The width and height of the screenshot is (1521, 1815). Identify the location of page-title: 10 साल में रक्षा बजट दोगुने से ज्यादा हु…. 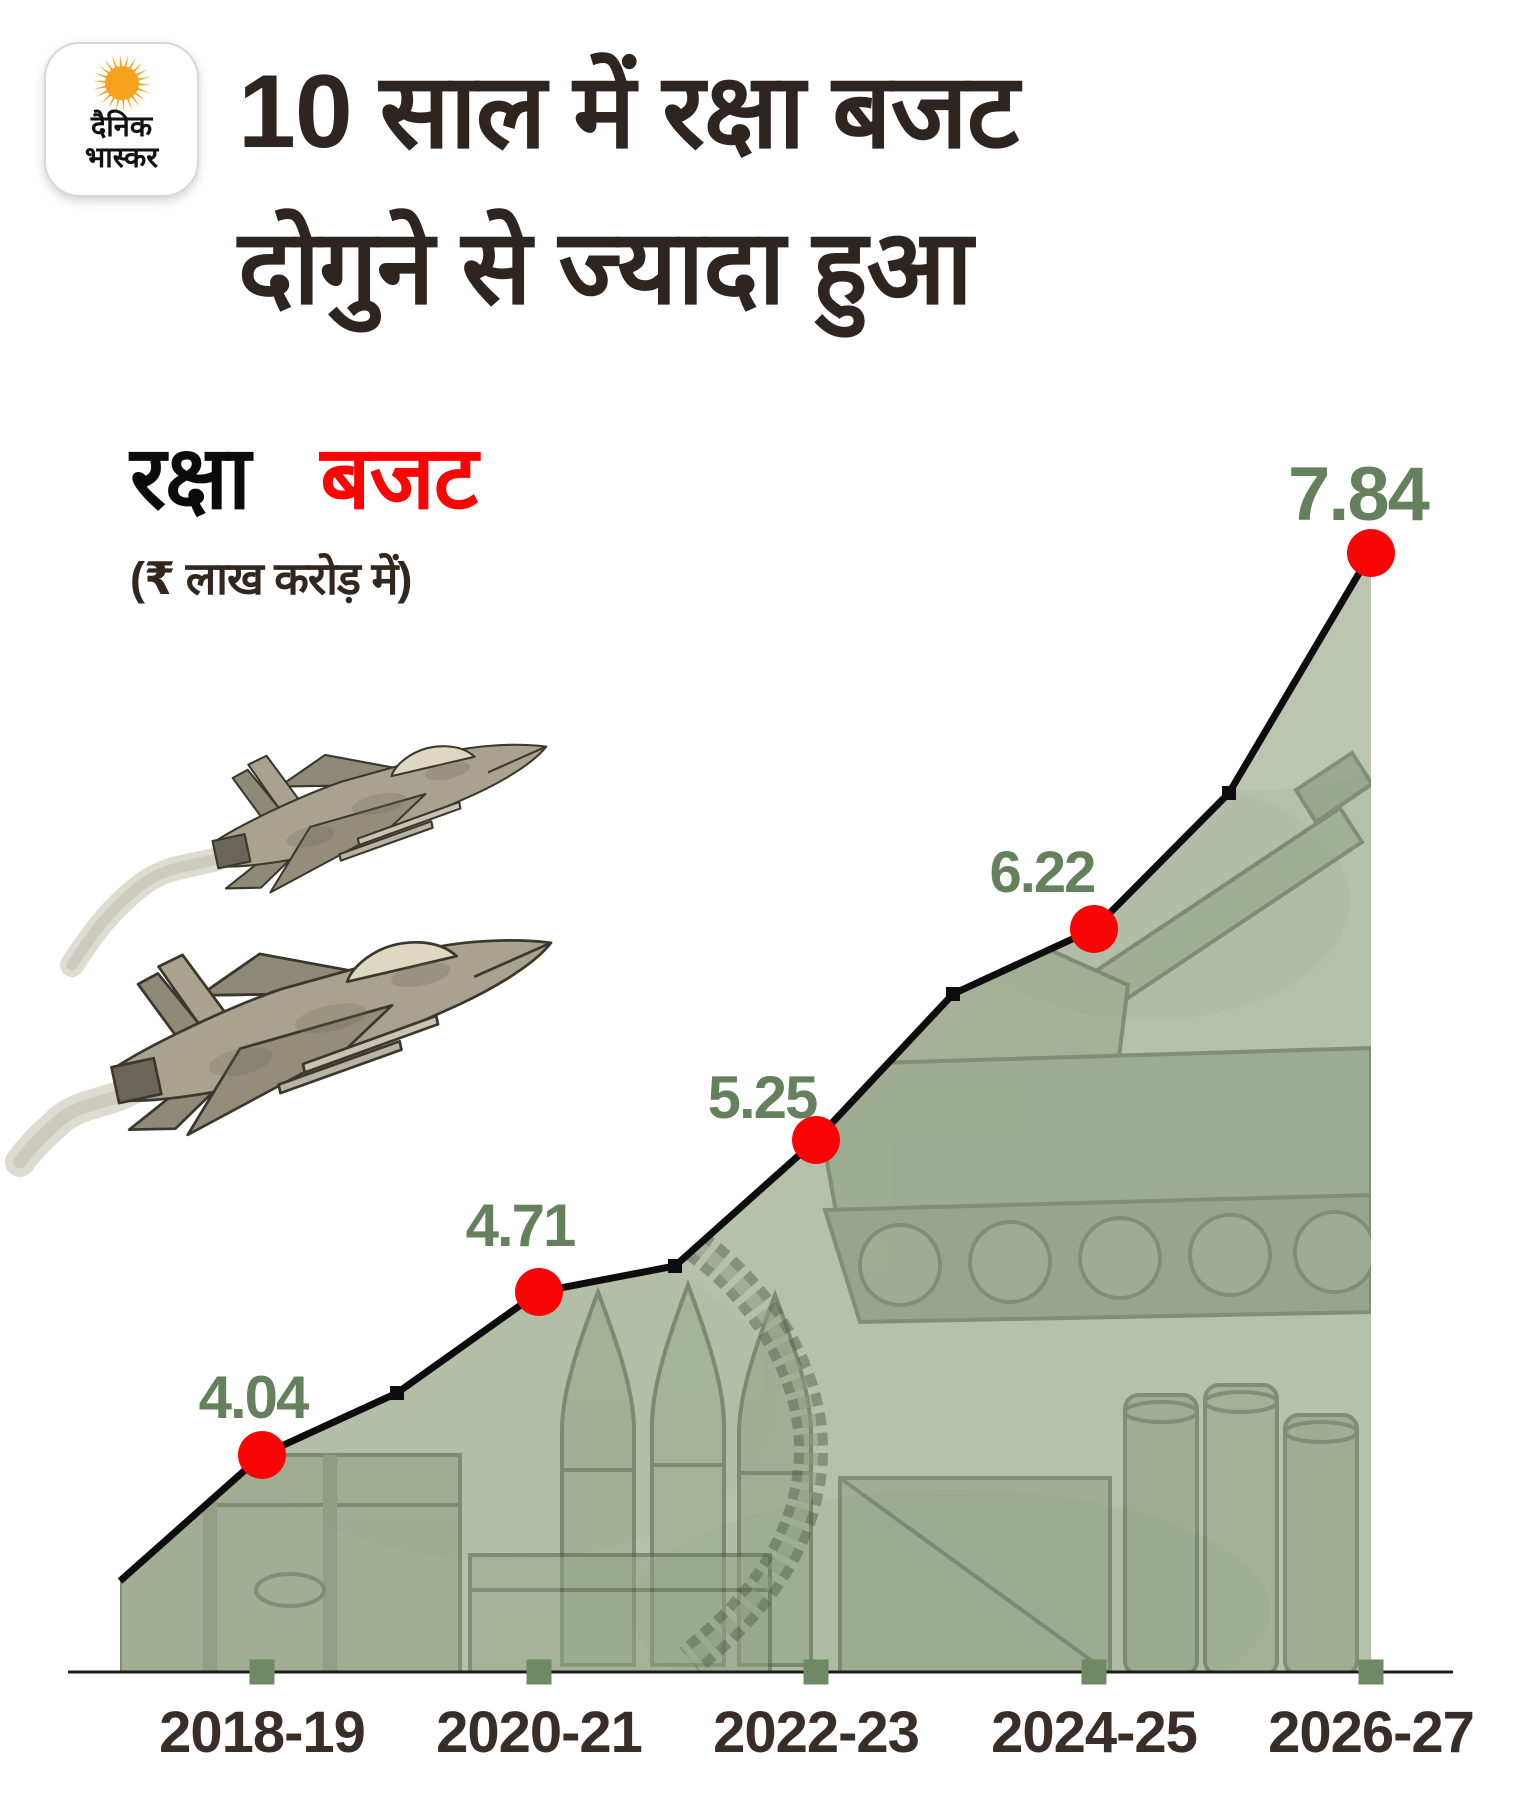
(628, 190).